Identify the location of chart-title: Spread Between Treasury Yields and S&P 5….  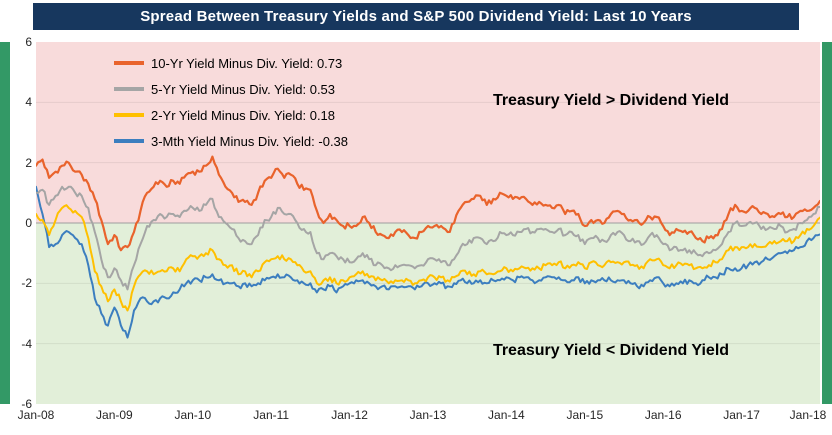
(416, 16).